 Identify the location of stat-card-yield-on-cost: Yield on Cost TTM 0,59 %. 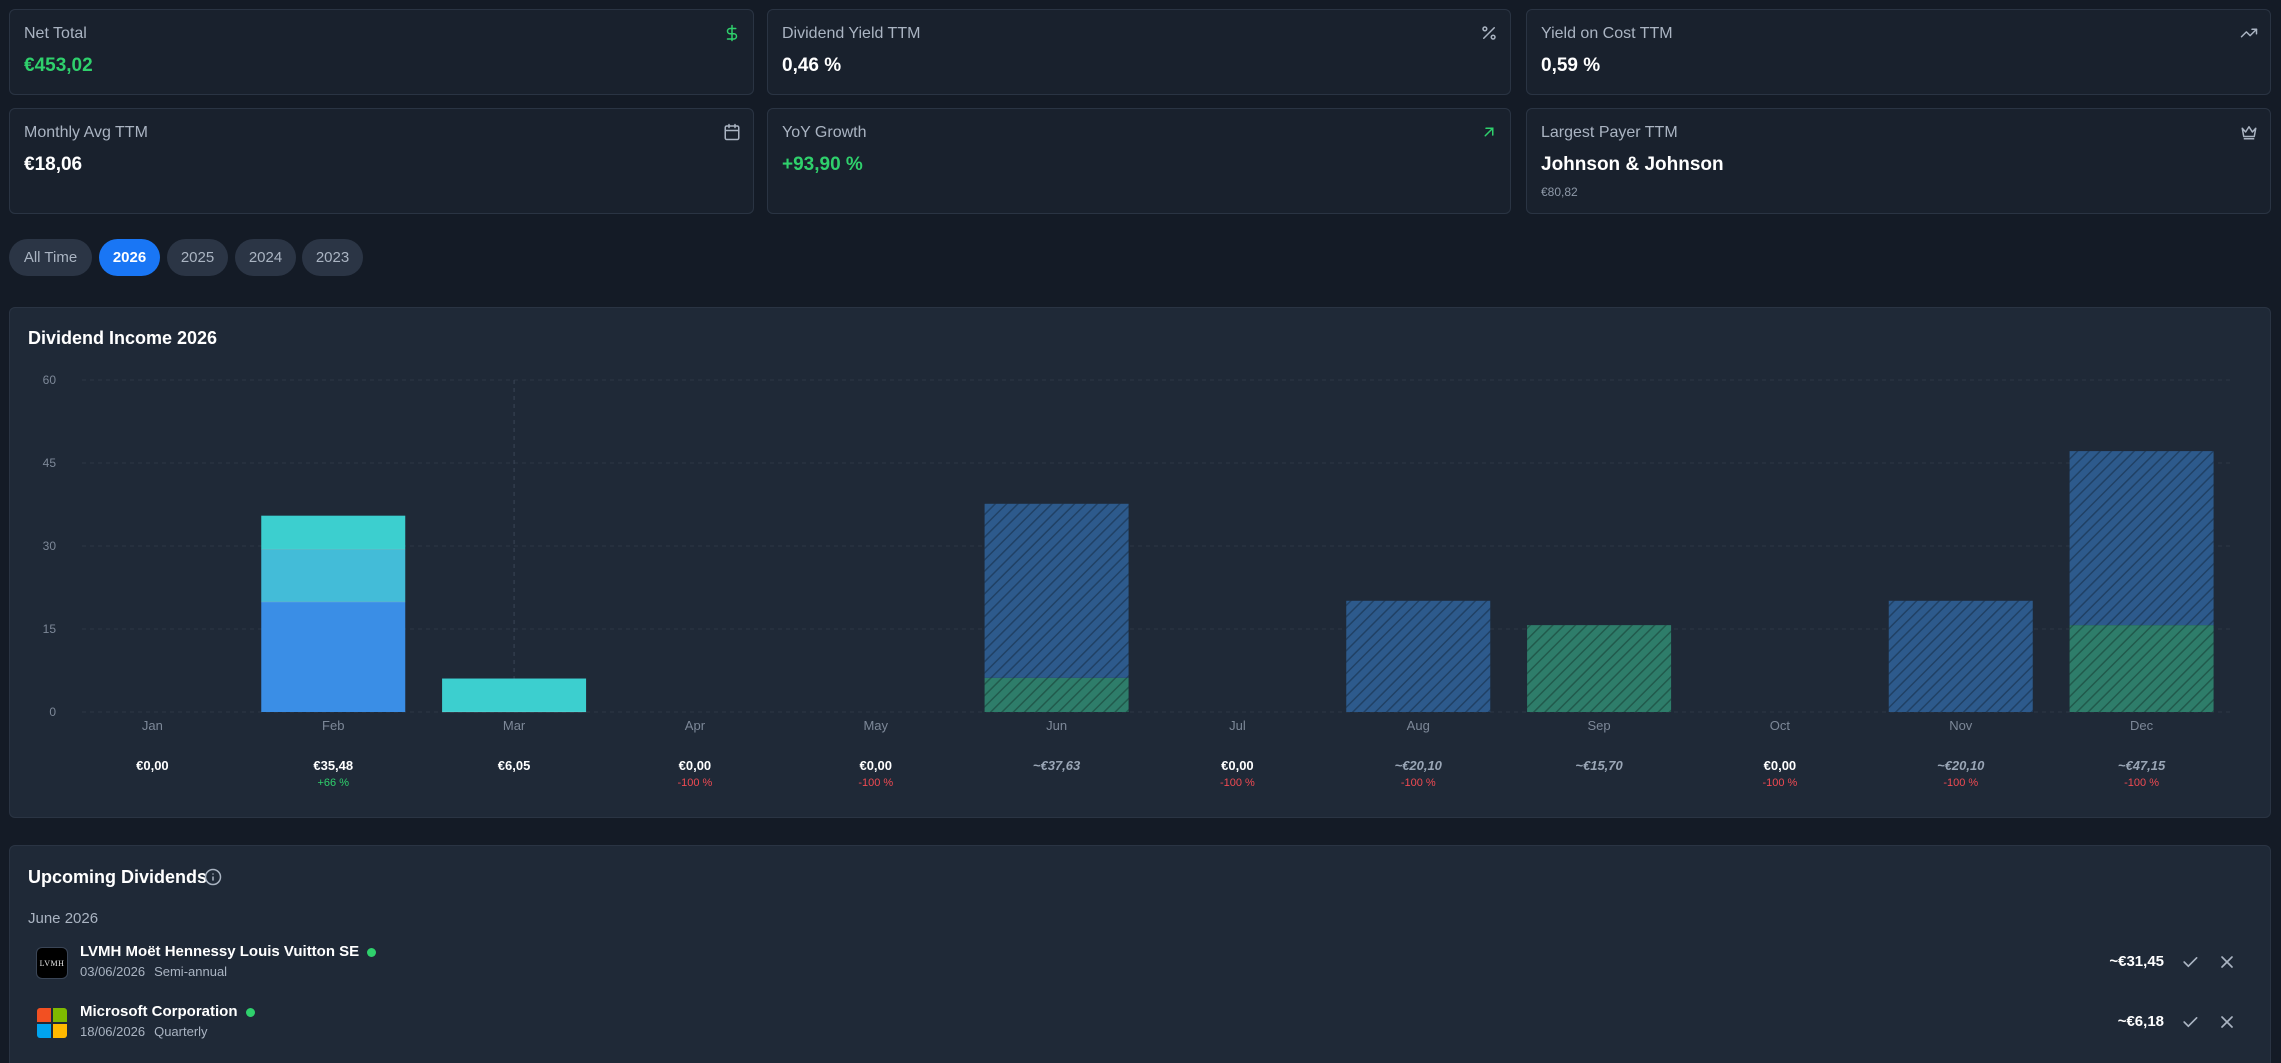
(1898, 52).